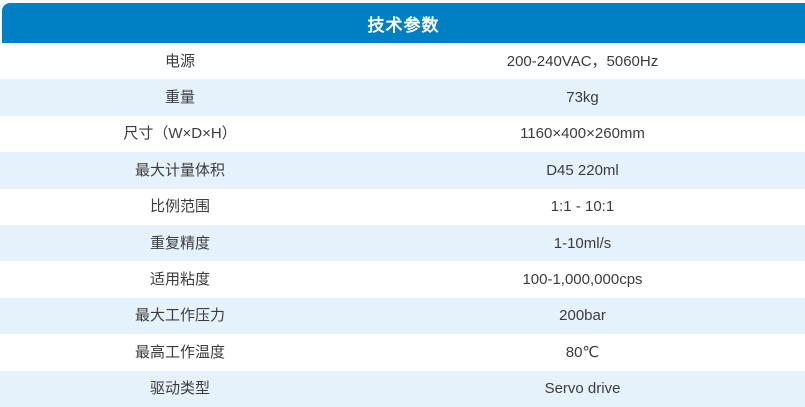  What do you see at coordinates (179, 61) in the screenshot?
I see `spec-label: 电源` at bounding box center [179, 61].